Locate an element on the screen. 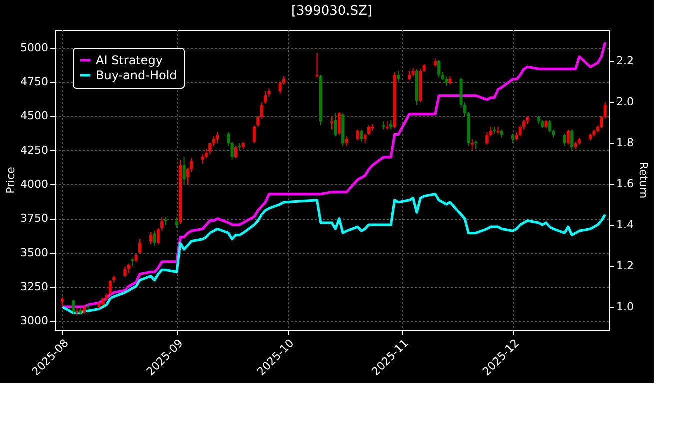 This screenshot has width=690, height=421. y-tick-label: 4750 is located at coordinates (34, 81).